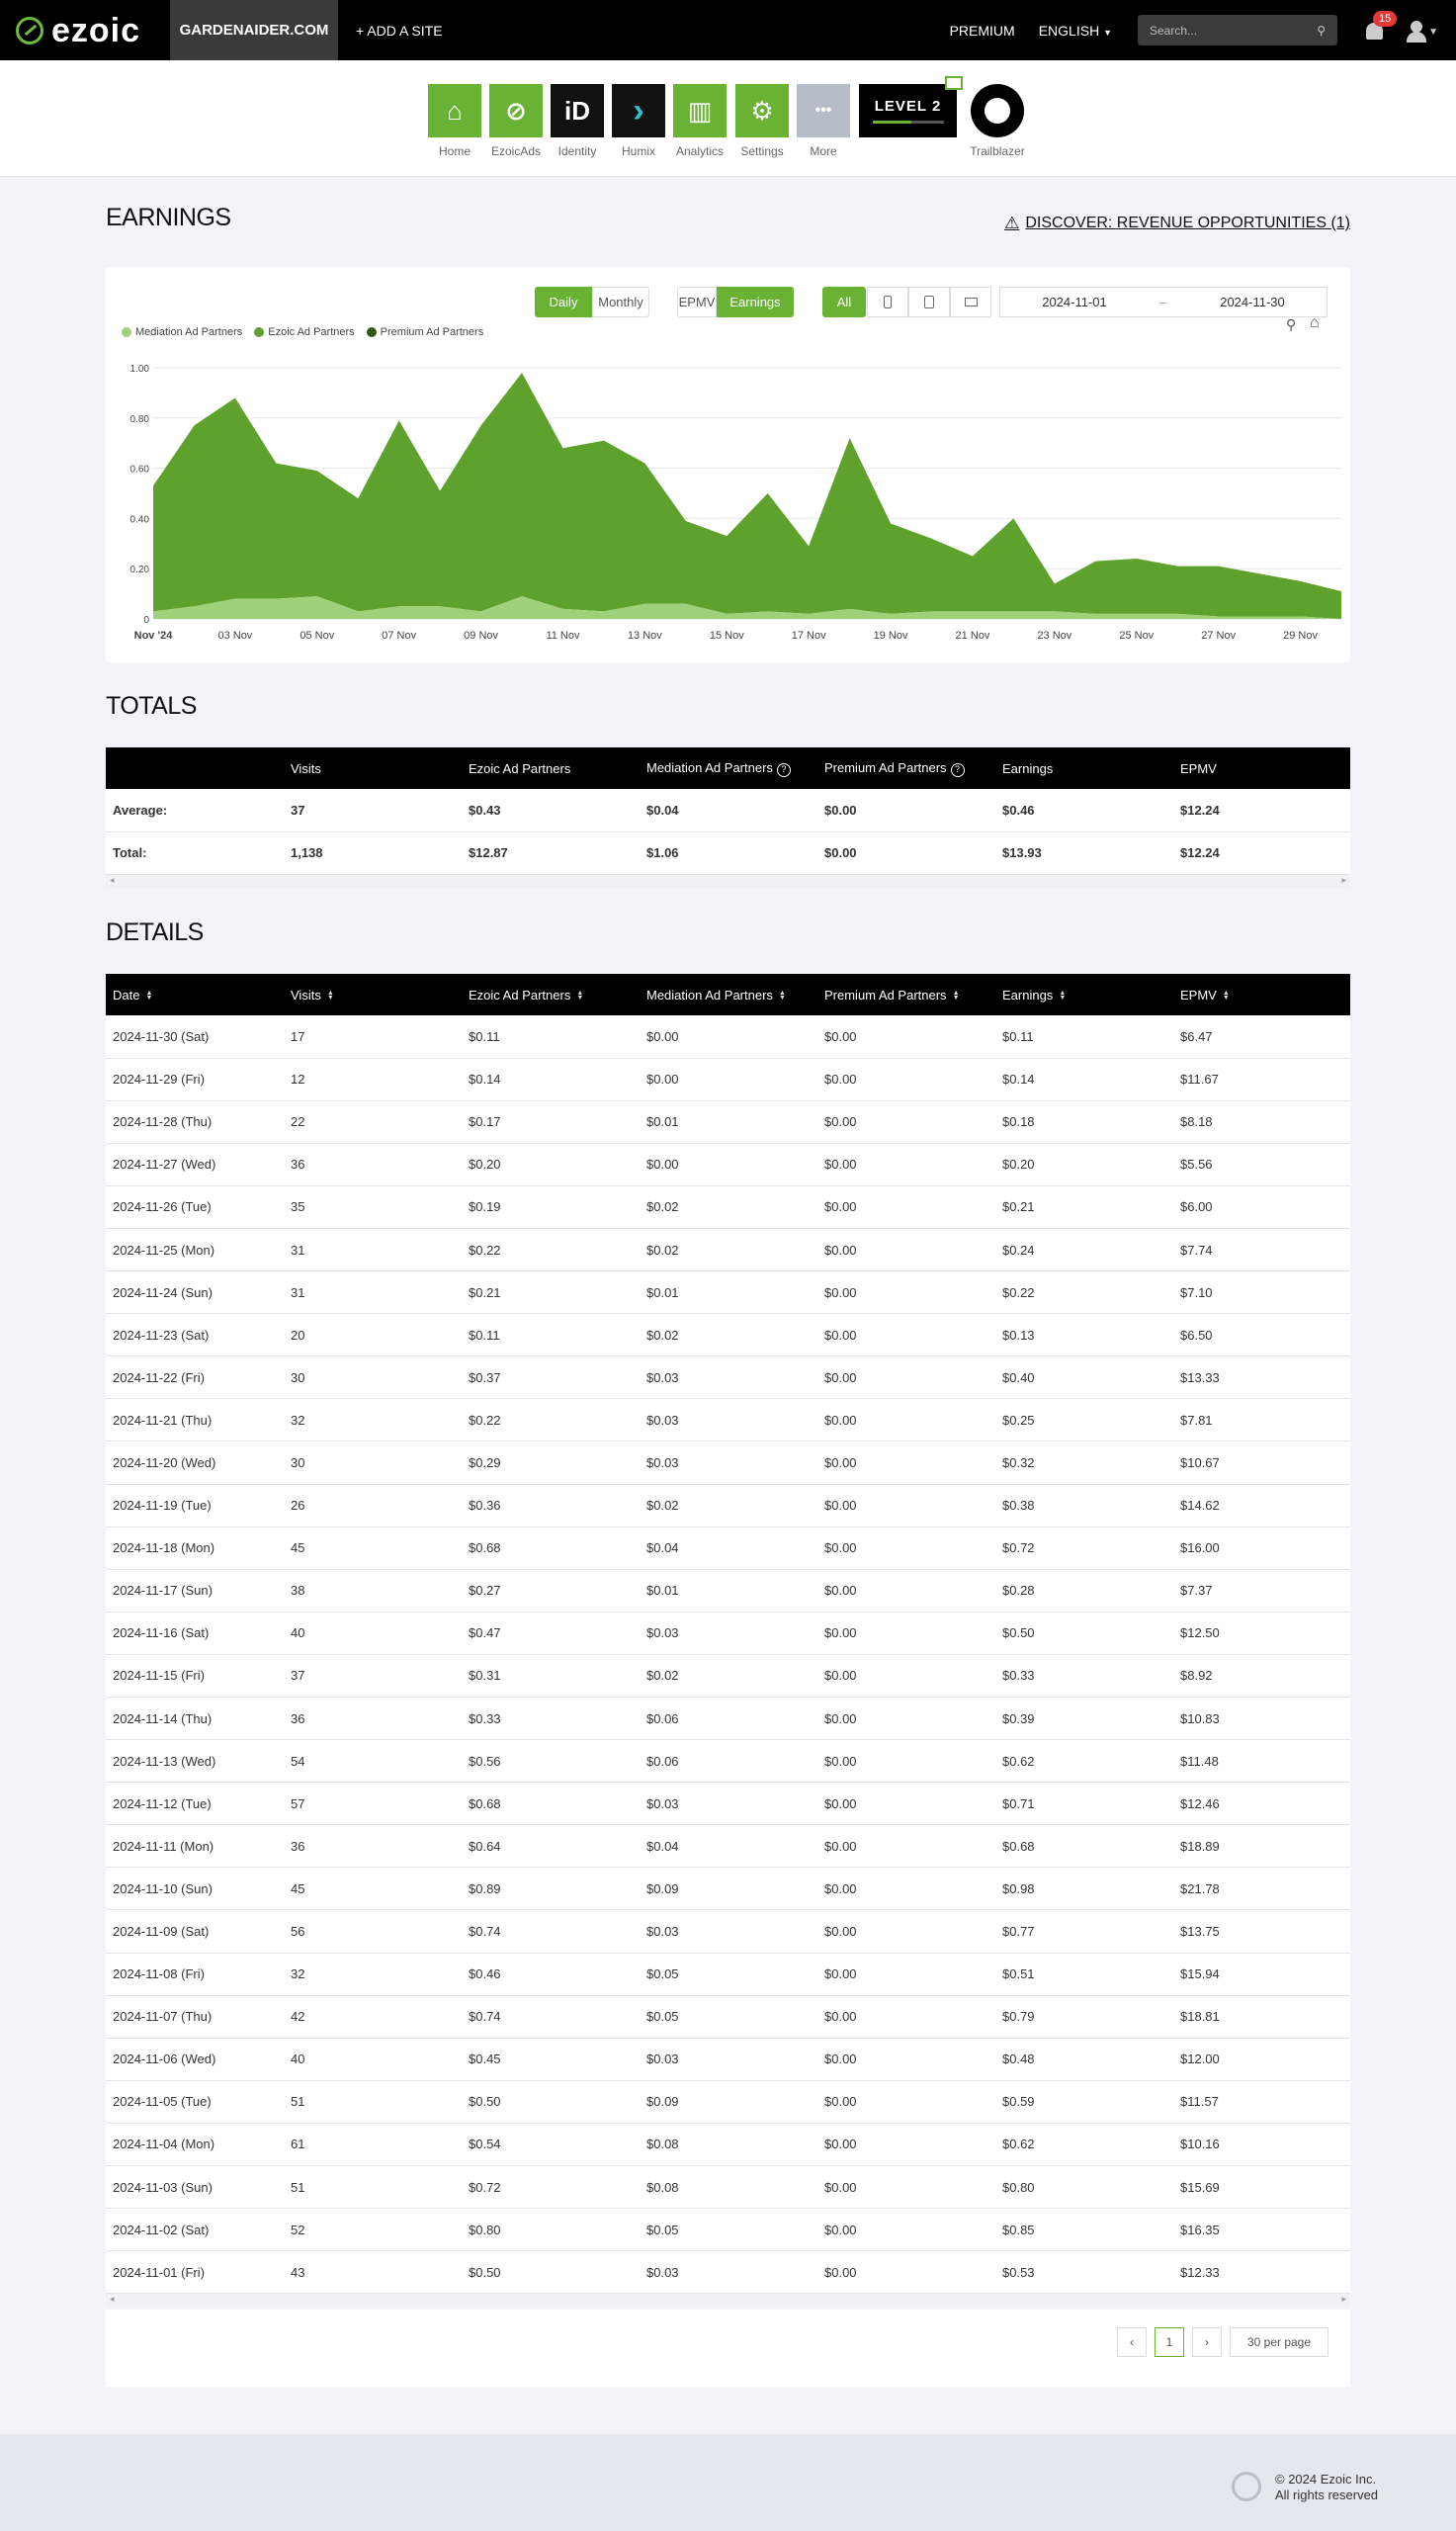  Describe the element at coordinates (982, 30) in the screenshot. I see `premium-link: PREMIUM` at that location.